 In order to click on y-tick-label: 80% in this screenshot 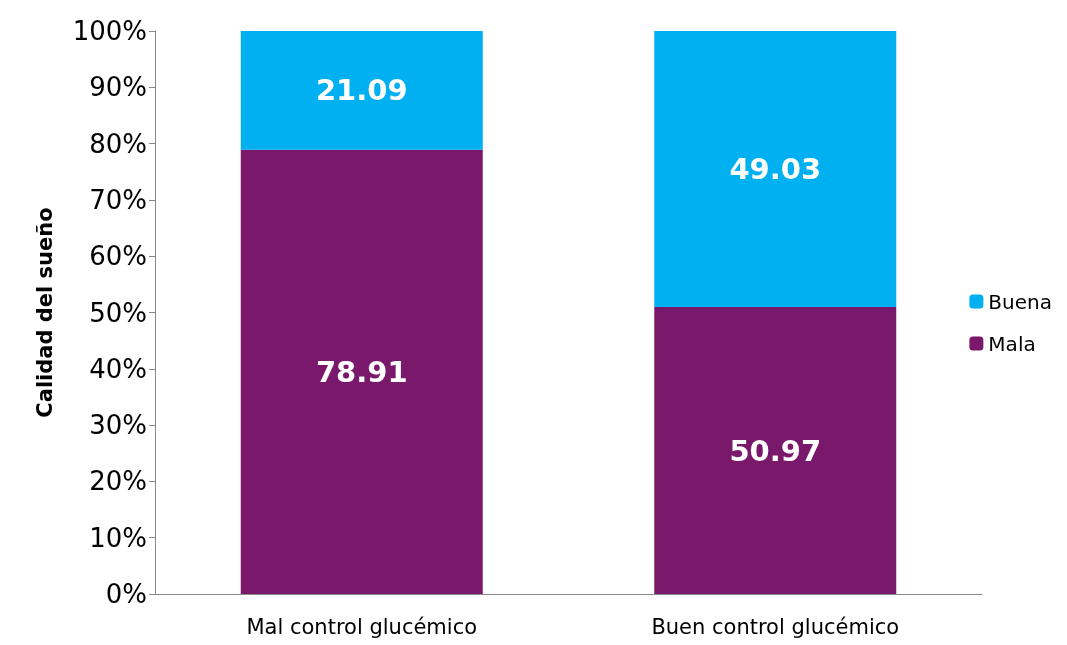, I will do `click(118, 143)`.